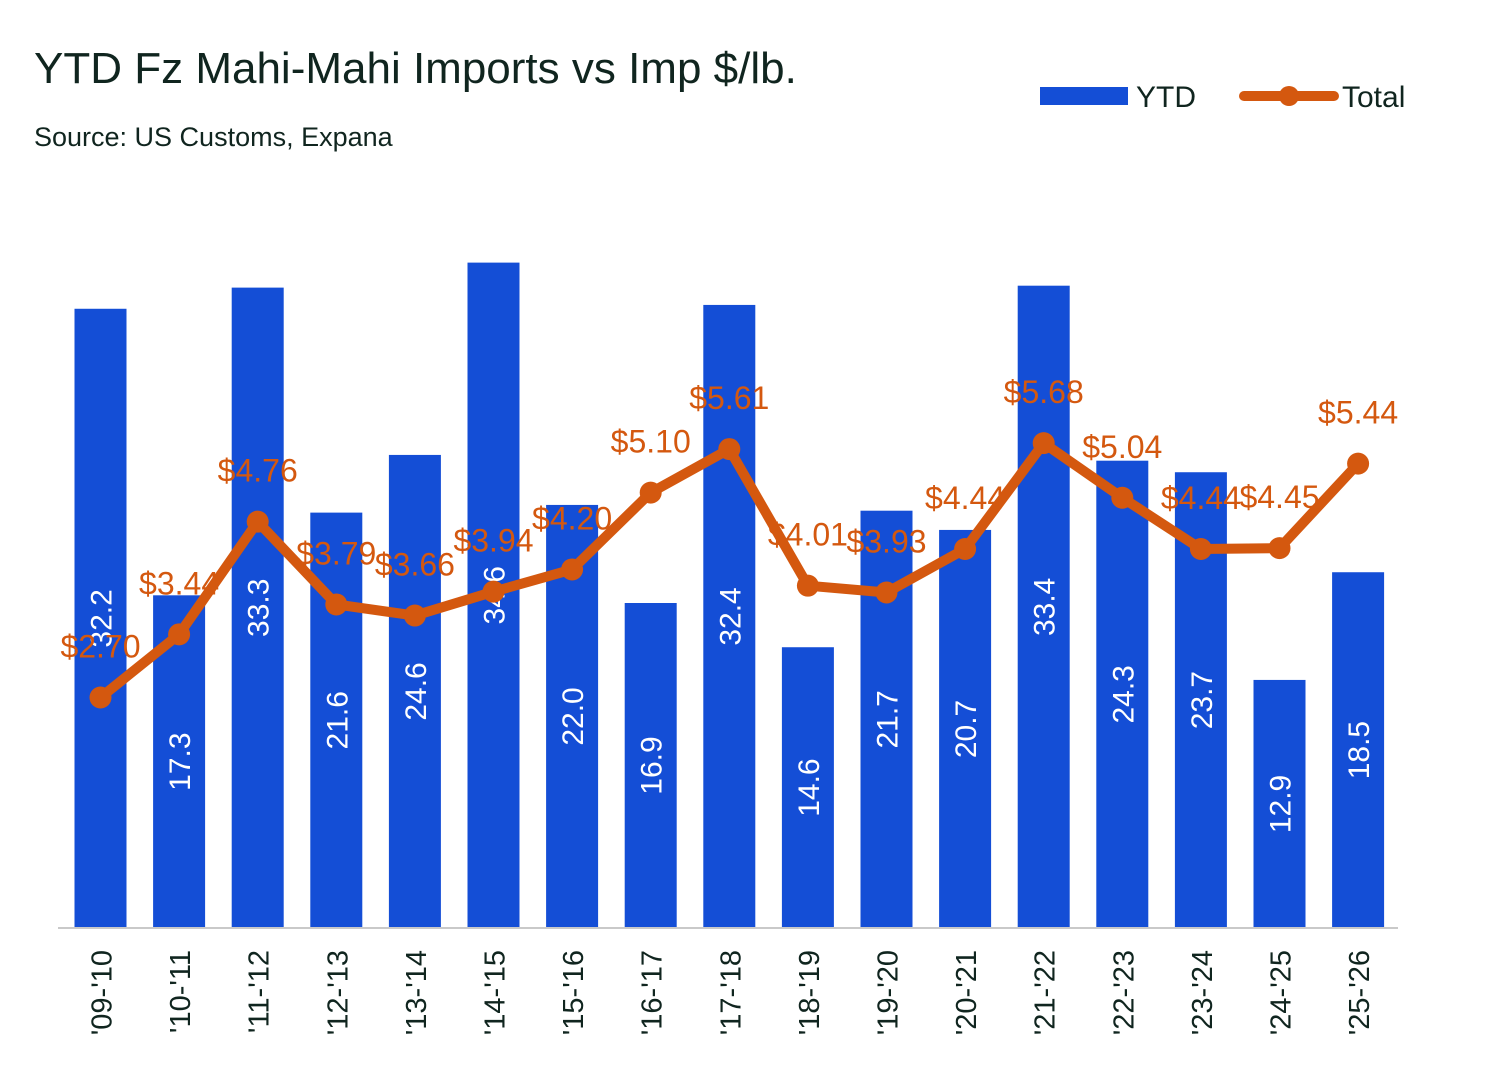 The width and height of the screenshot is (1491, 1088). I want to click on x-tick-label: '20-'21, so click(967, 992).